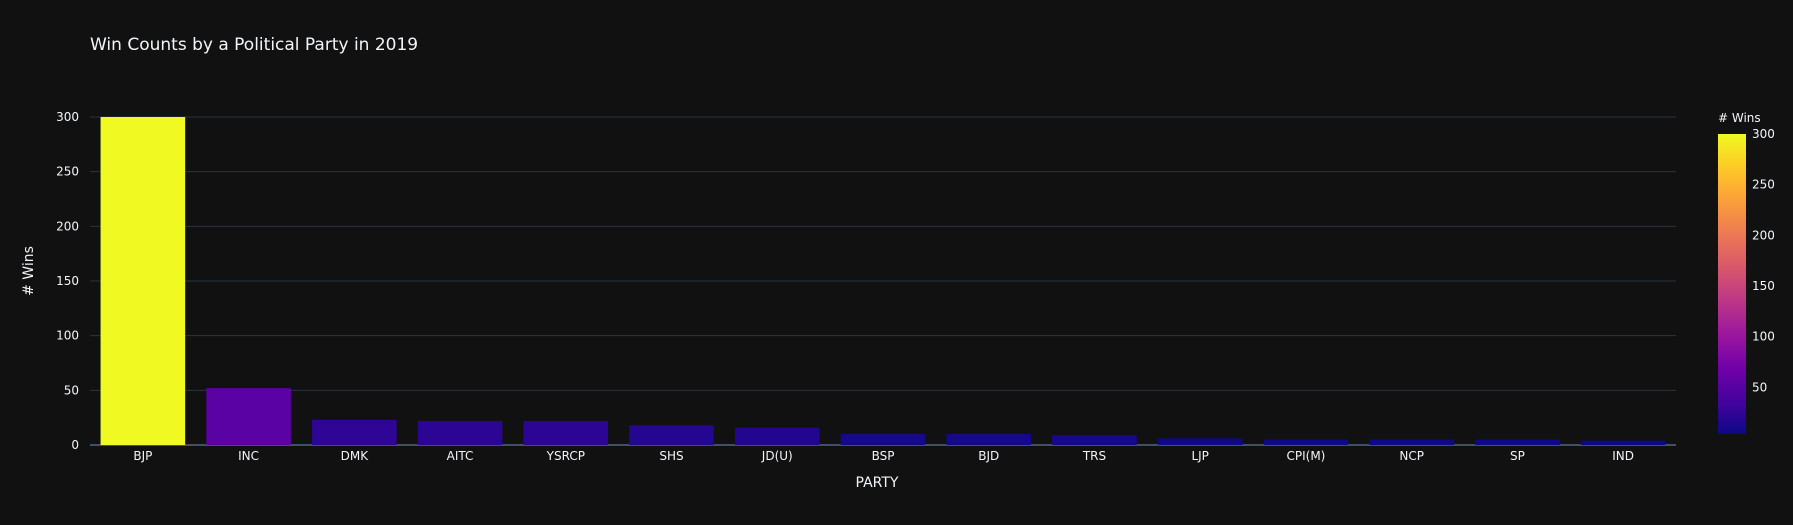  Describe the element at coordinates (1305, 456) in the screenshot. I see `x-tick-label: CPI(M)` at that location.